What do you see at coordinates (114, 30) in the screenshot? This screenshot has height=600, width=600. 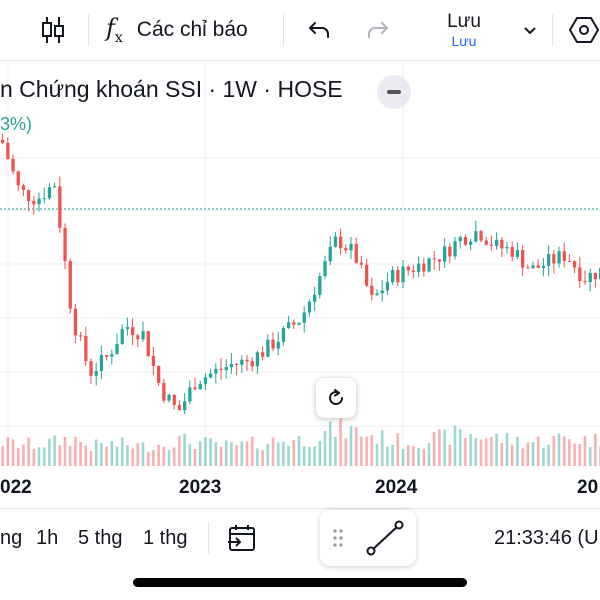 I see `function-icon: fx` at bounding box center [114, 30].